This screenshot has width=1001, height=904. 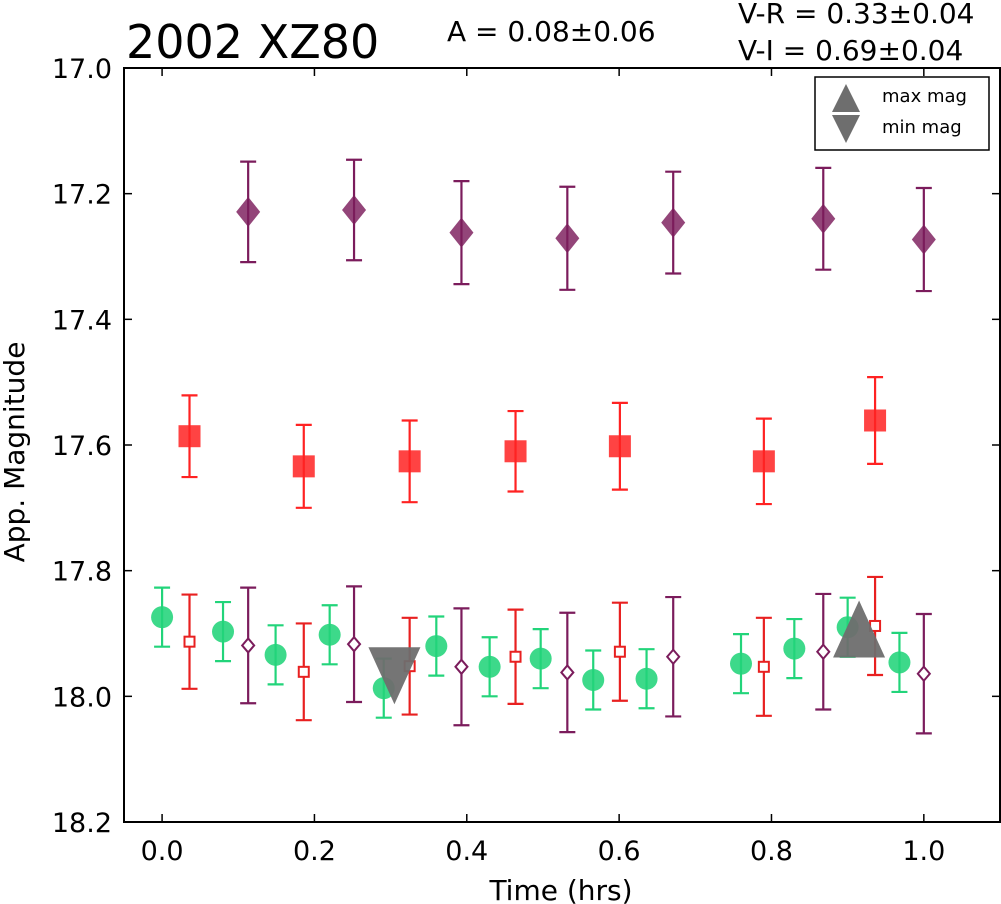 What do you see at coordinates (551, 31) in the screenshot?
I see `amplitude-annotation: A = 0.08±0.06` at bounding box center [551, 31].